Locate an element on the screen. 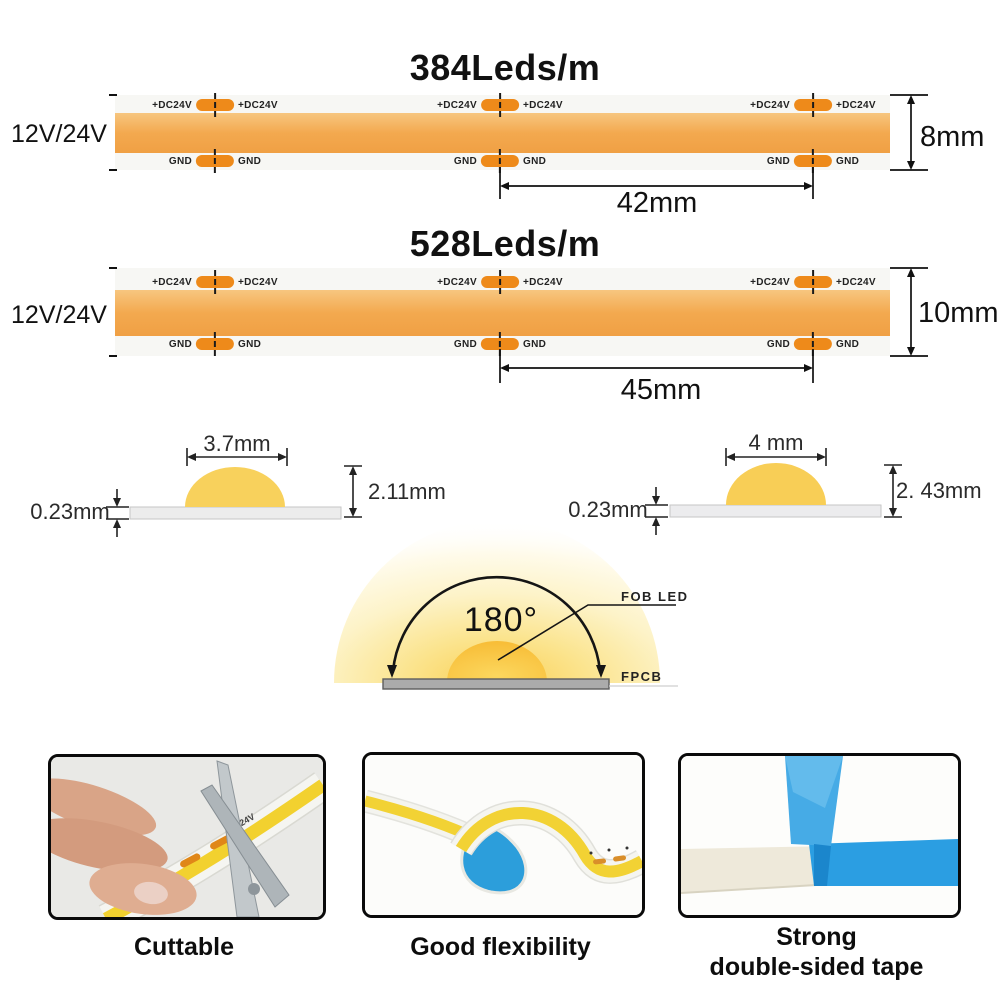 This screenshot has height=1000, width=1000. strip2-width-value: 10mm is located at coordinates (958, 313).